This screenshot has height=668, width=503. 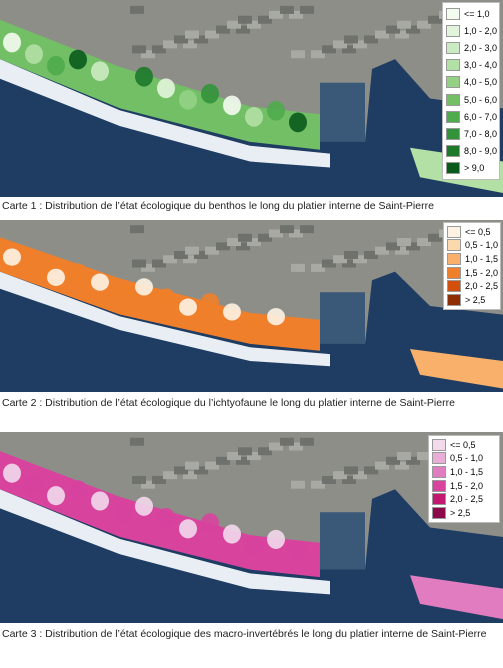 What do you see at coordinates (481, 65) in the screenshot?
I see `legend-label: 3,0 - 4,0` at bounding box center [481, 65].